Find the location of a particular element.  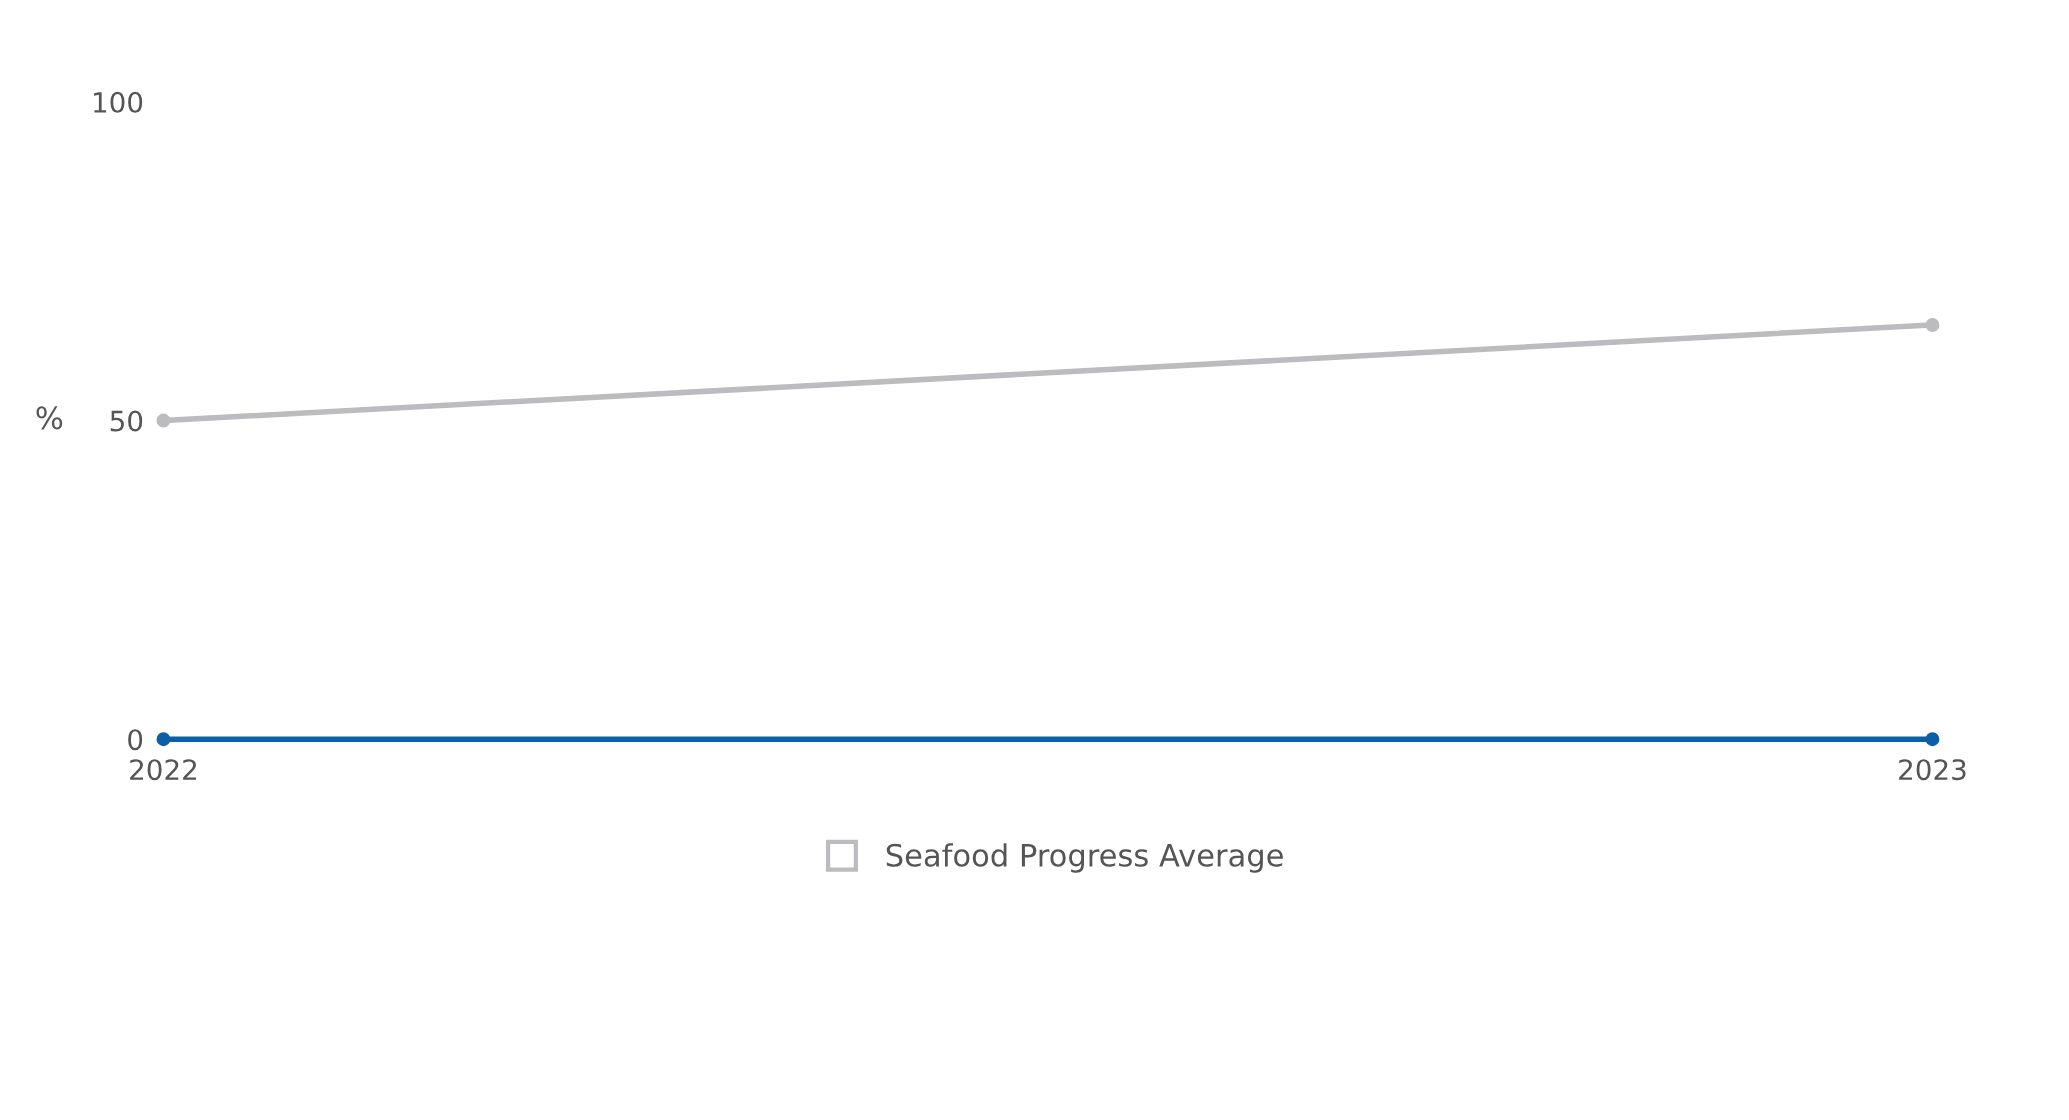

y-tick-label: 0 is located at coordinates (135, 740).